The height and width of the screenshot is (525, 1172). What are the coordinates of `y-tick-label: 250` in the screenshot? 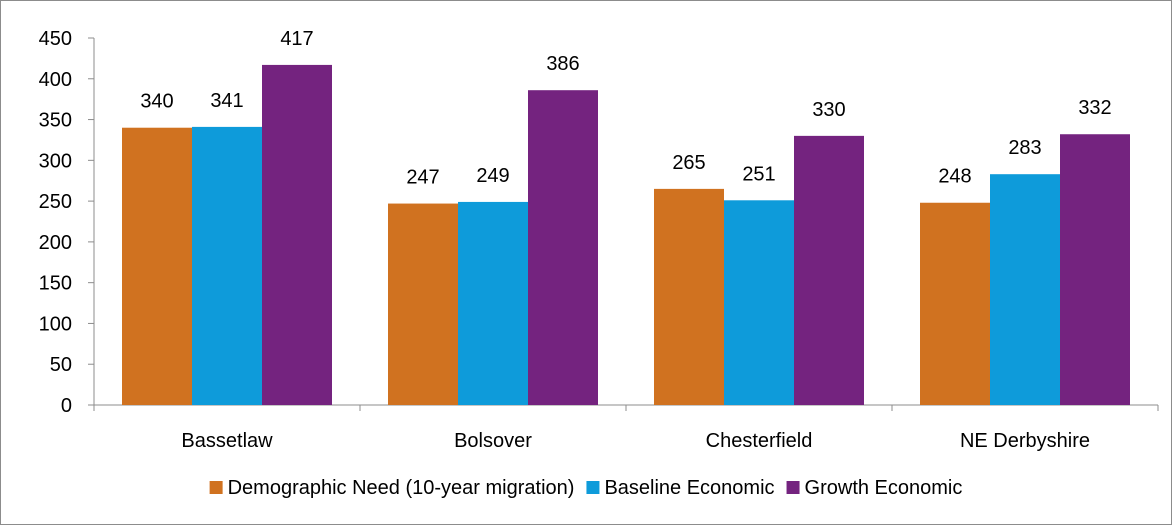 It's located at (55, 202).